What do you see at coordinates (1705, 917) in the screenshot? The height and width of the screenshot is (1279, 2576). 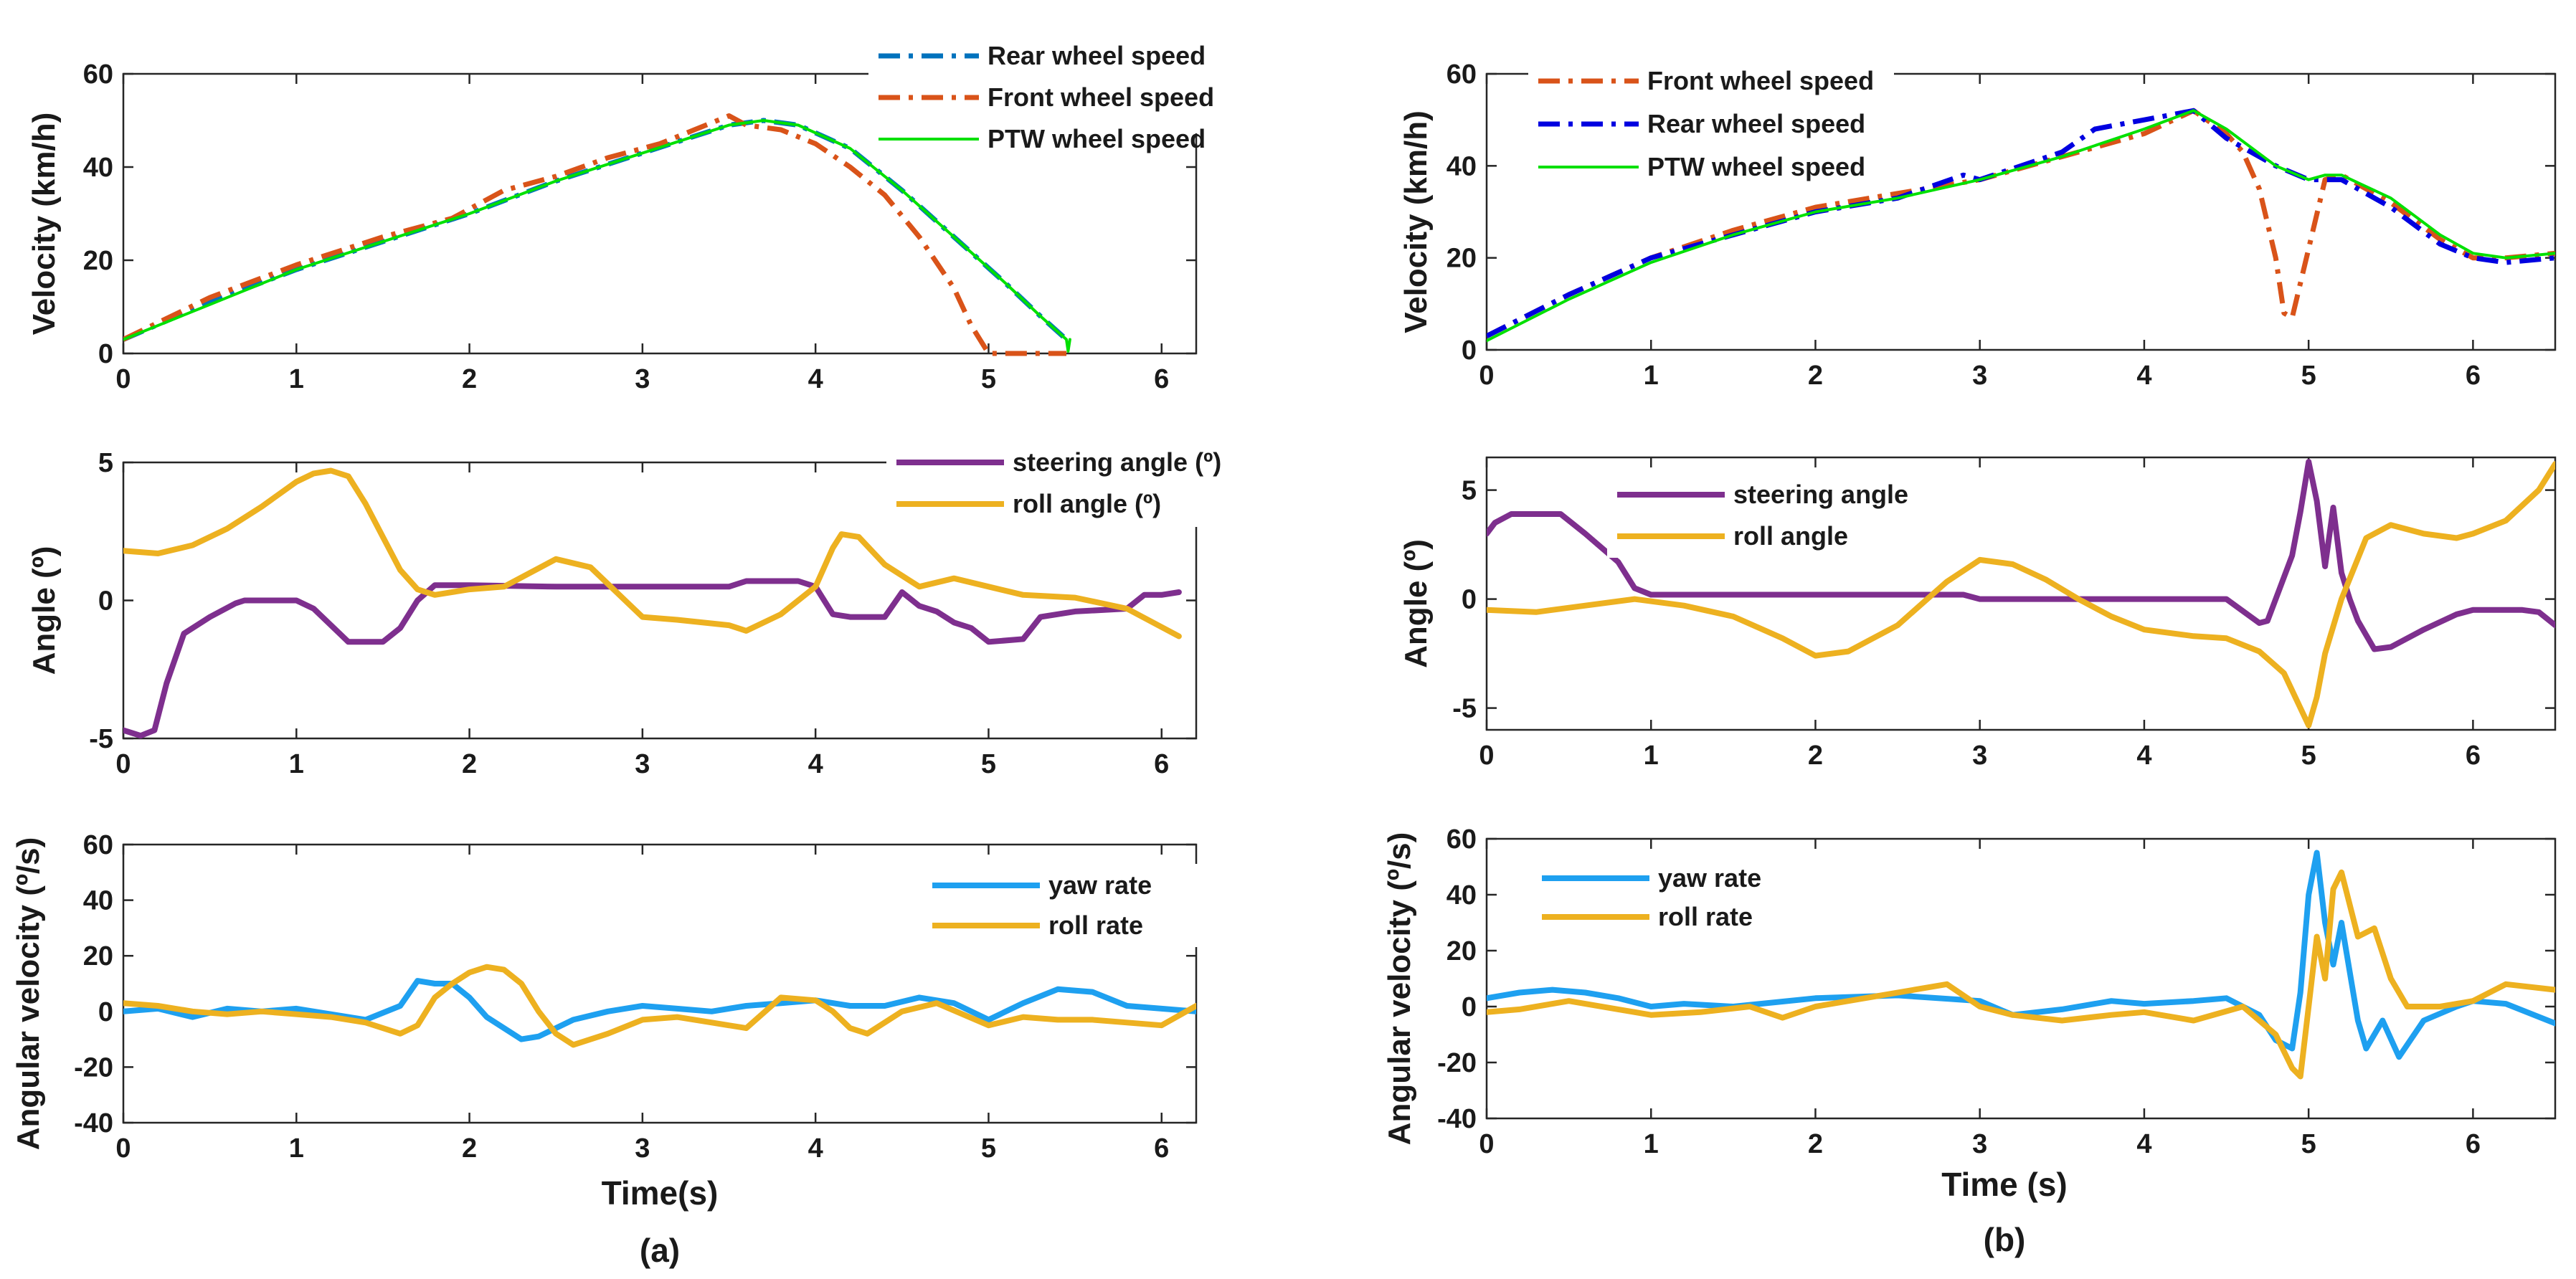 I see `legend-label: roll rate` at bounding box center [1705, 917].